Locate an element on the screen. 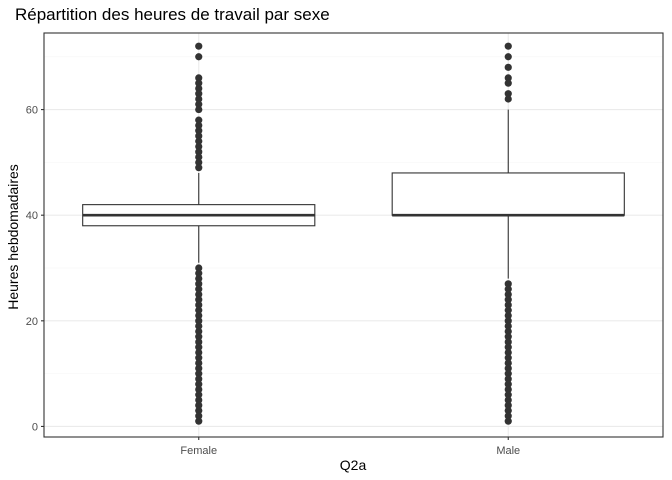 The width and height of the screenshot is (672, 480). y-tick-label: 60 is located at coordinates (32, 111).